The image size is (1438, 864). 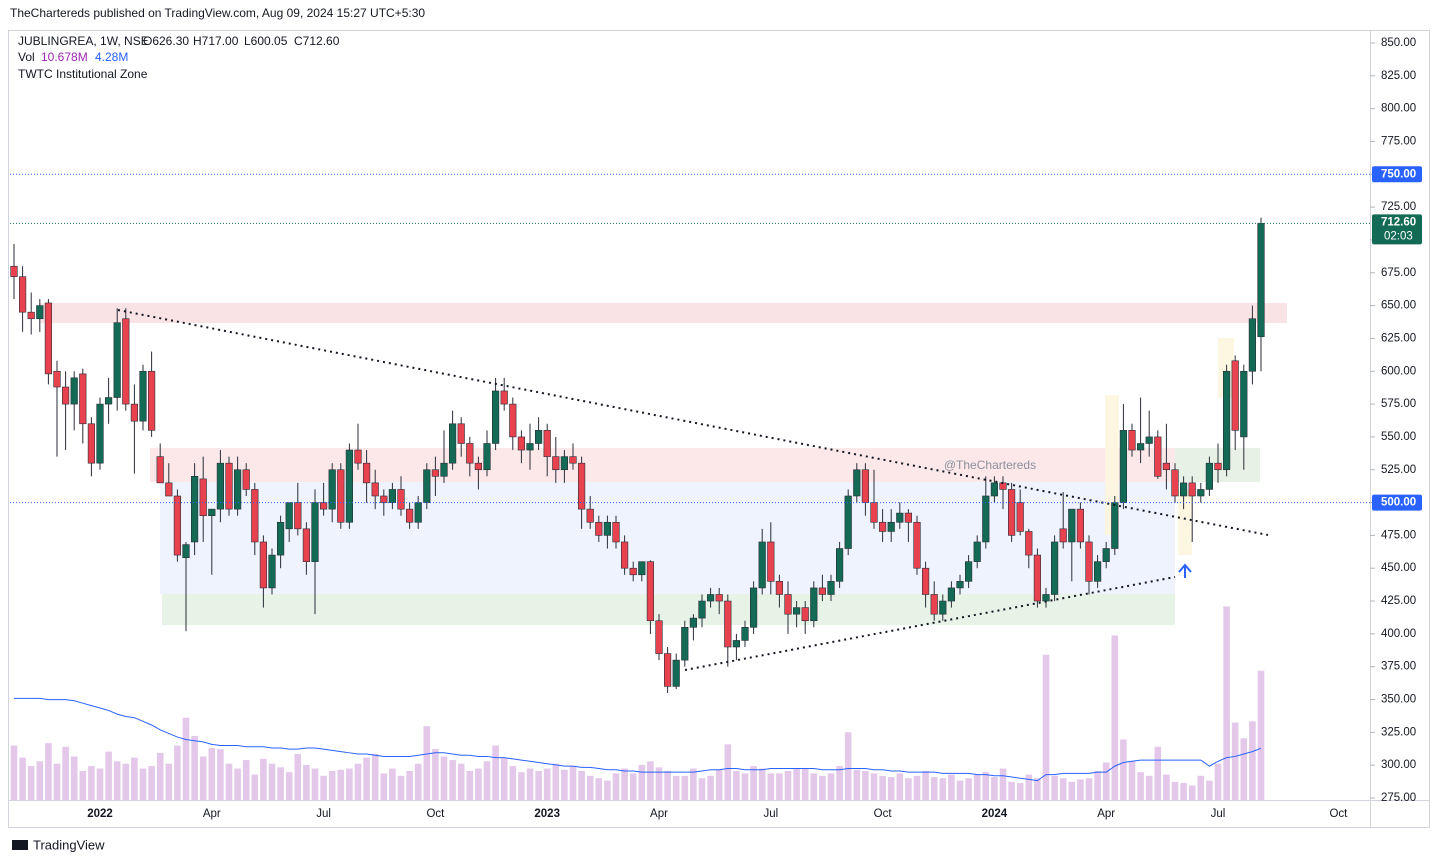 I want to click on level-label: 500.00, so click(x=1398, y=503).